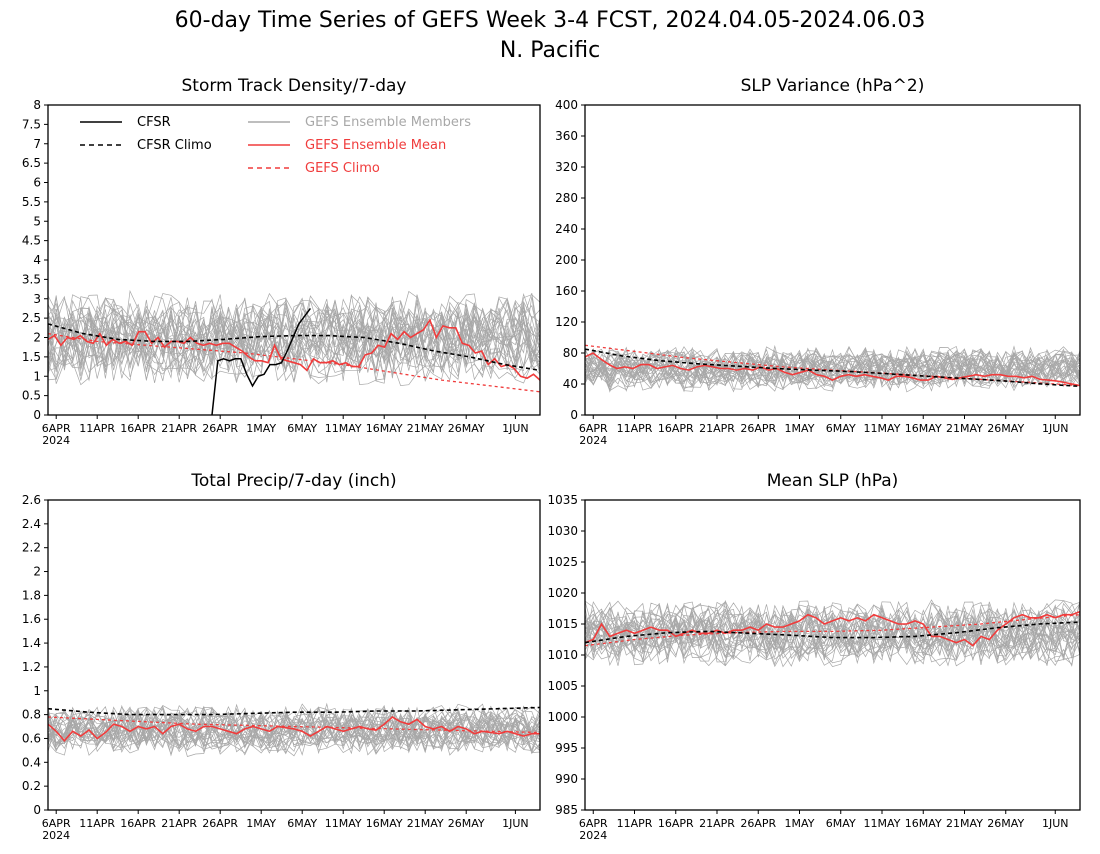 The image size is (1100, 854). Describe the element at coordinates (31, 738) in the screenshot. I see `y-tick-label: 0.6` at that location.